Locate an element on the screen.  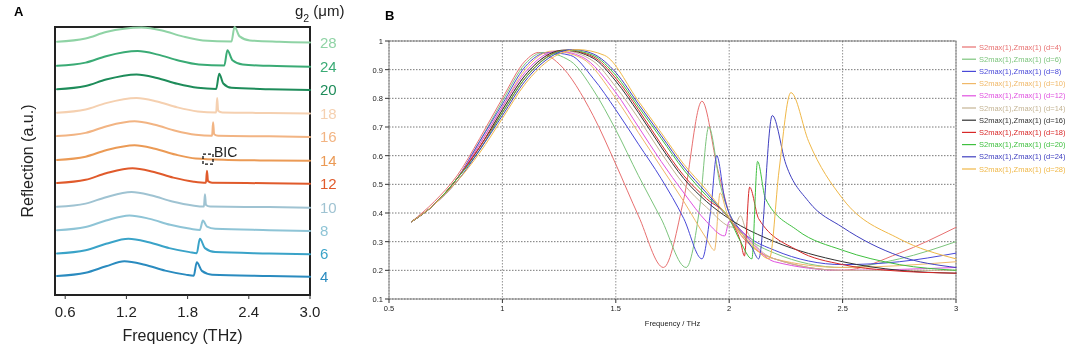
series-label: 8 is located at coordinates (324, 230).